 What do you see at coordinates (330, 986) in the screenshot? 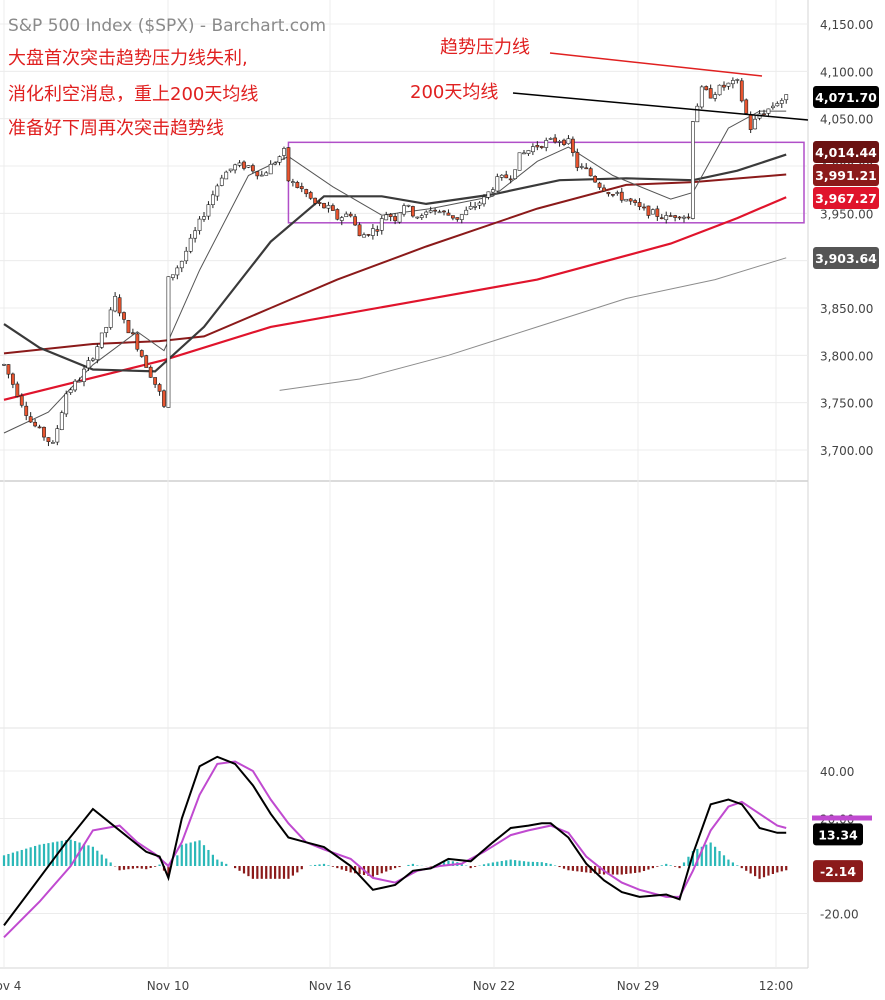
I see `x-tick-label: Nov 16` at bounding box center [330, 986].